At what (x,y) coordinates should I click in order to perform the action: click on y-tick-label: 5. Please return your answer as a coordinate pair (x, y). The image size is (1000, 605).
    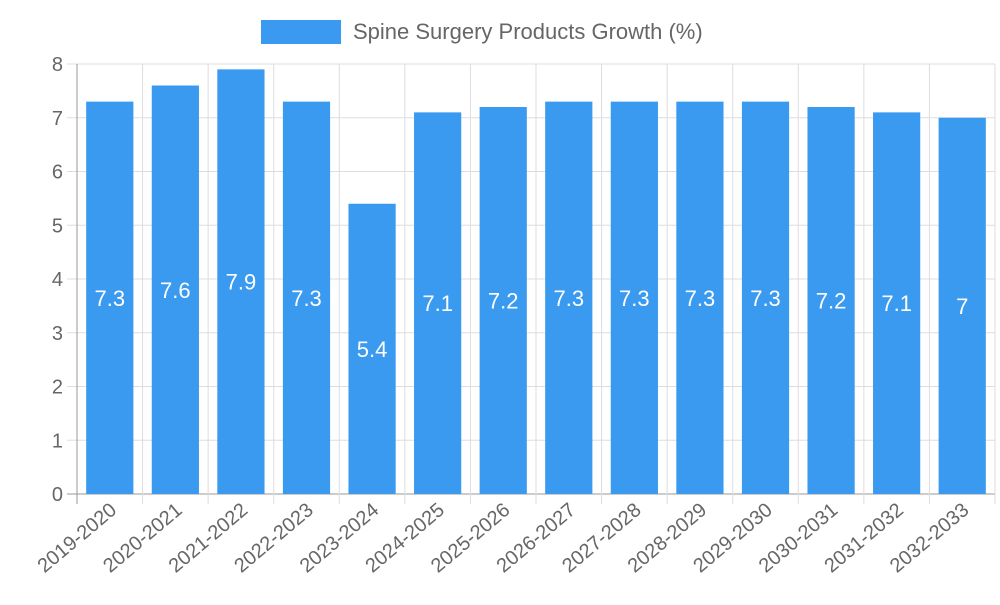
    Looking at the image, I should click on (57, 226).